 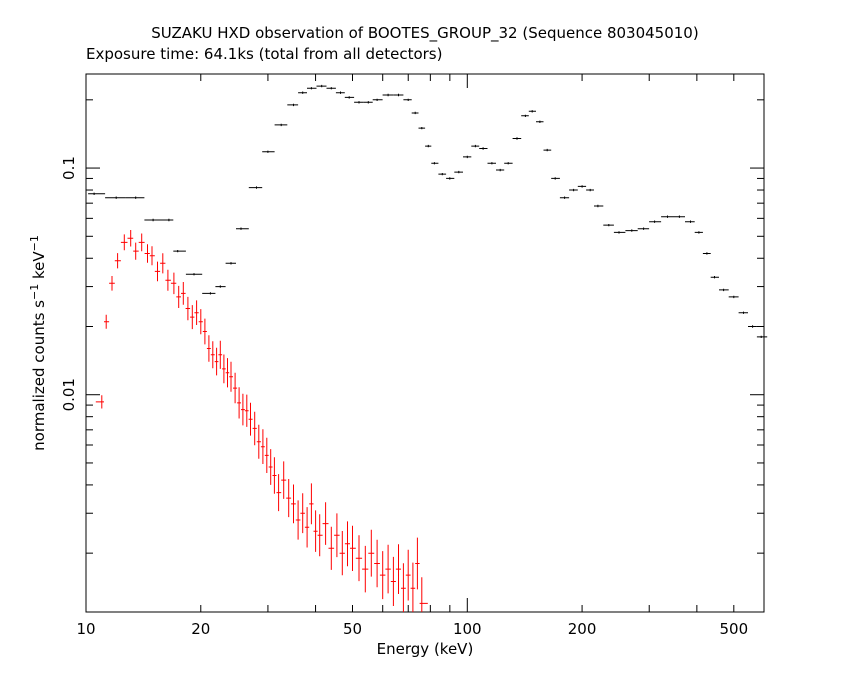 I want to click on x-tick-label: 100, so click(x=467, y=629).